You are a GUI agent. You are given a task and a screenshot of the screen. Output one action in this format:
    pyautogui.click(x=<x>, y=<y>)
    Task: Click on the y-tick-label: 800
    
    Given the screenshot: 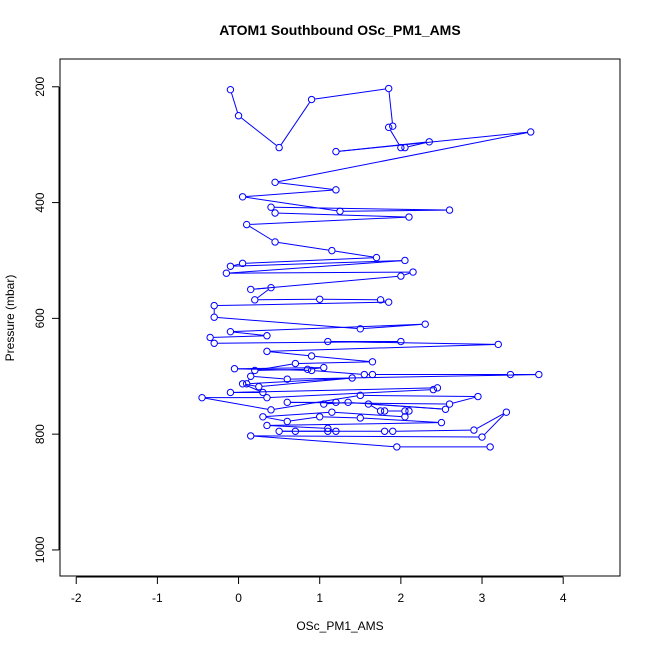 What is the action you would take?
    pyautogui.click(x=40, y=434)
    